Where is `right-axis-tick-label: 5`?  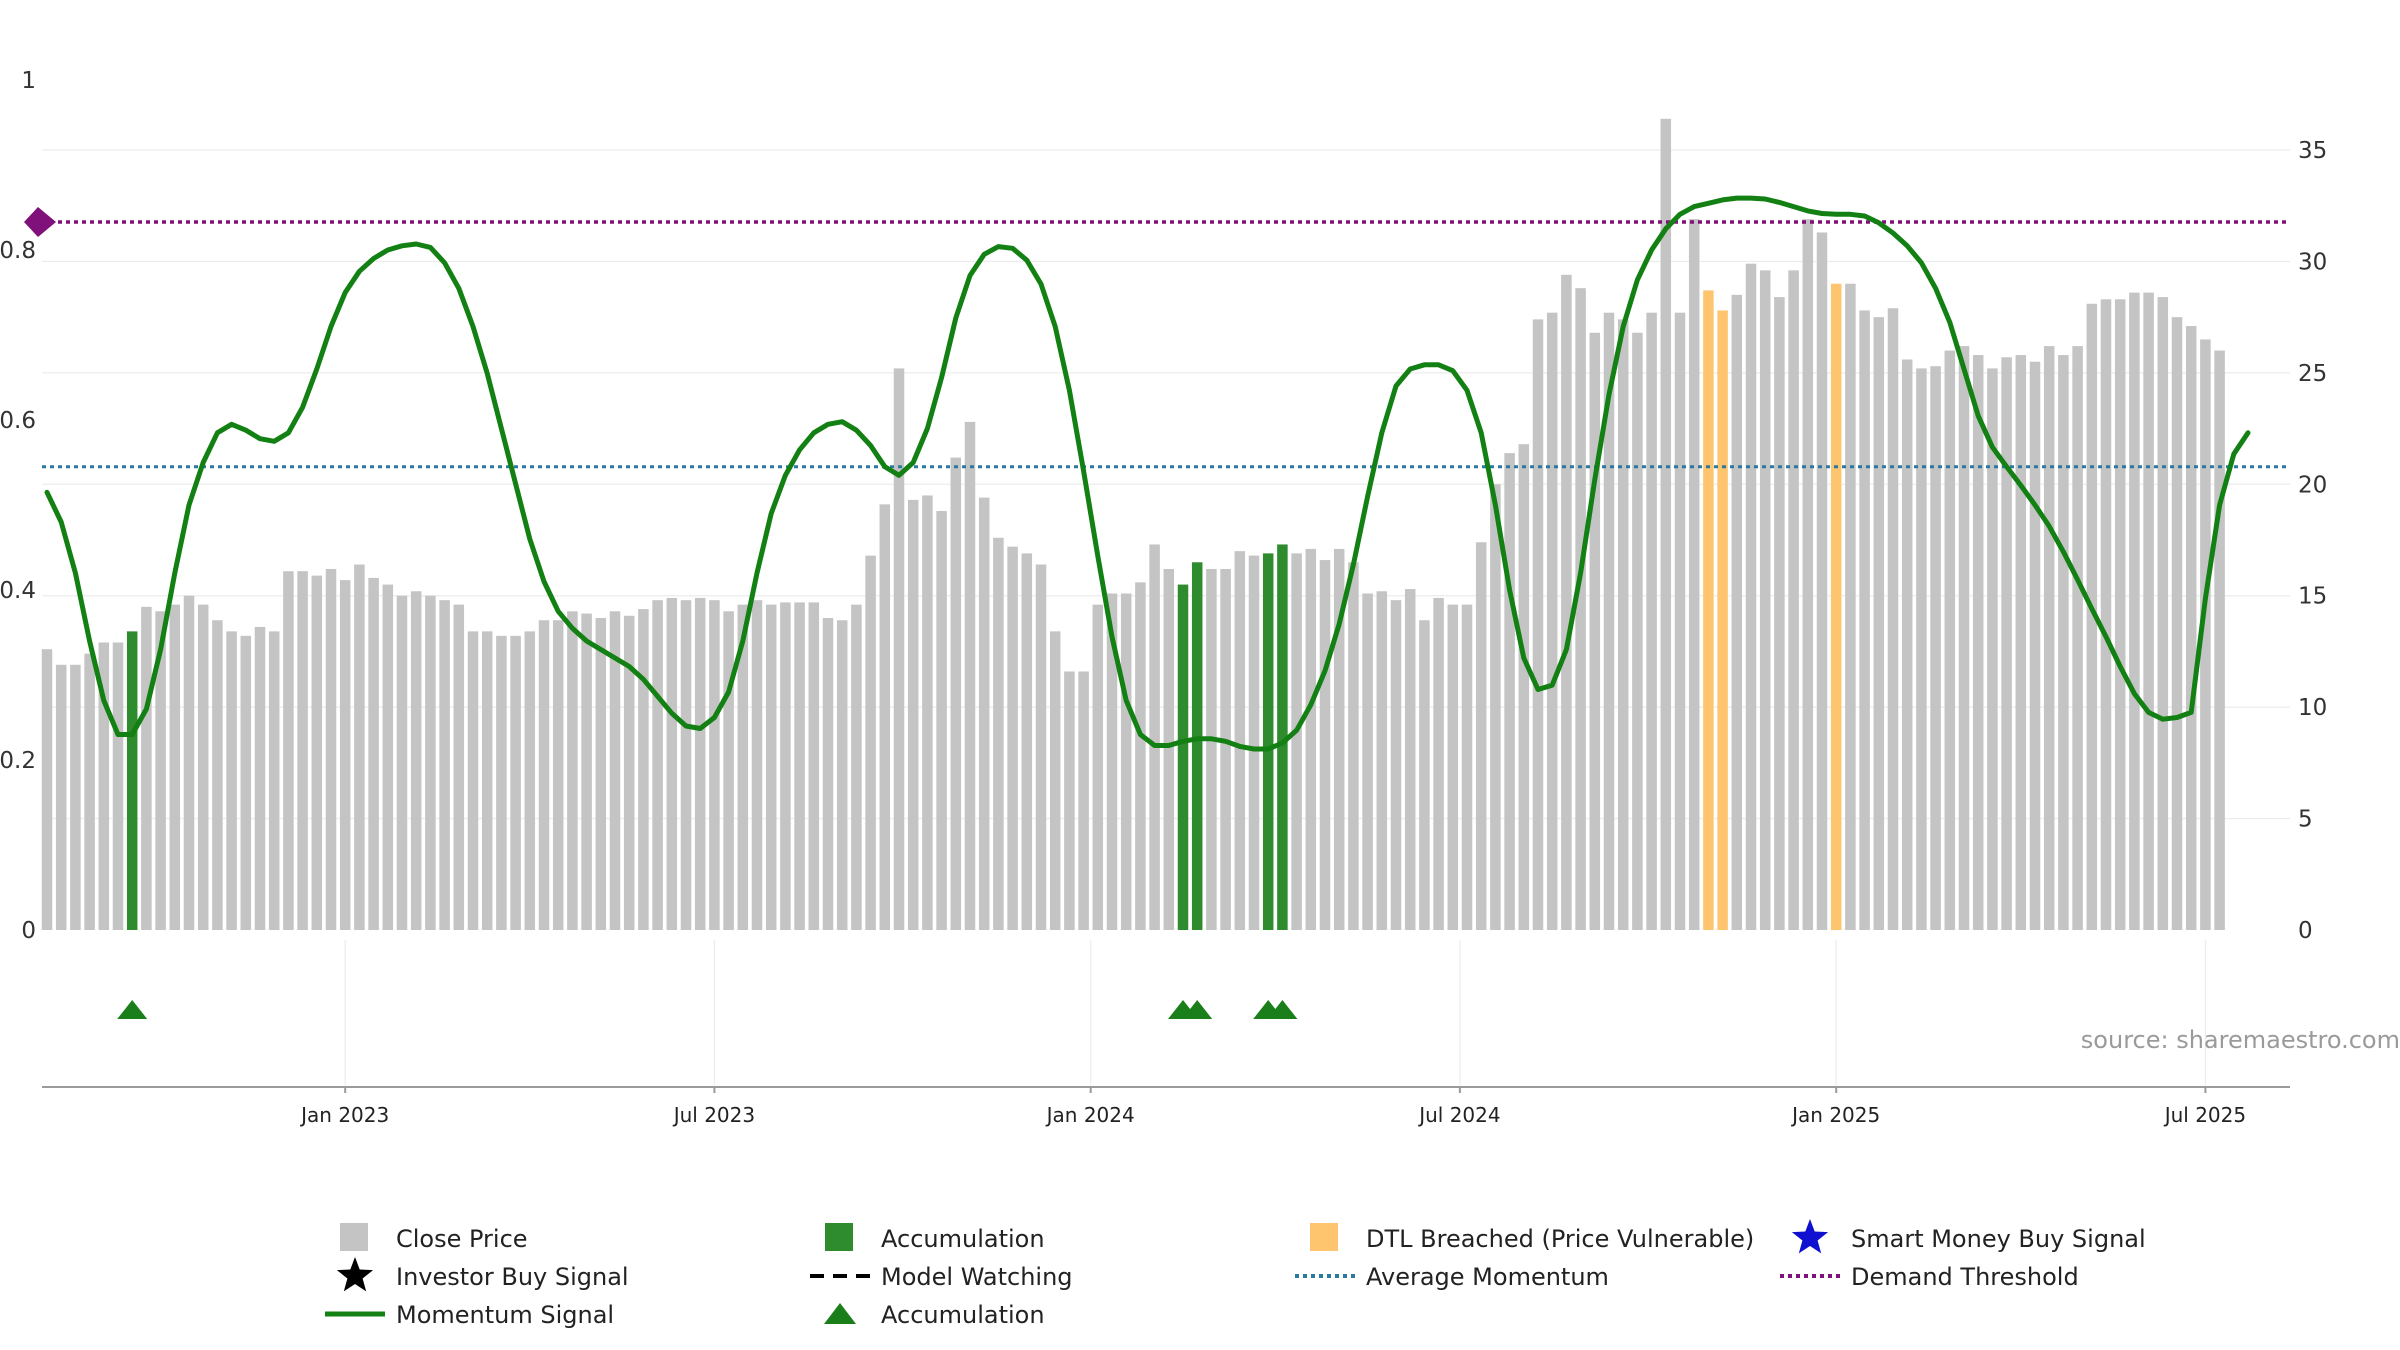
right-axis-tick-label: 5 is located at coordinates (2305, 820).